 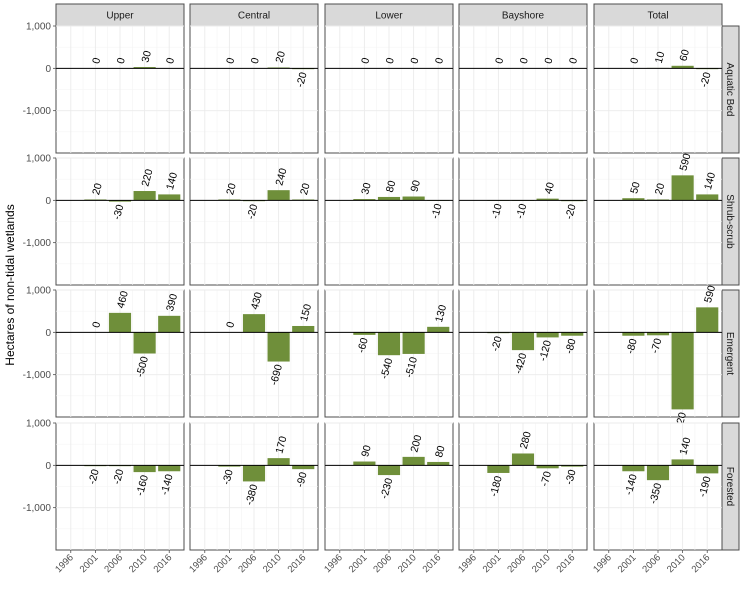 I want to click on data-label-aquatic-bed-total-2010: 60, so click(x=684, y=55).